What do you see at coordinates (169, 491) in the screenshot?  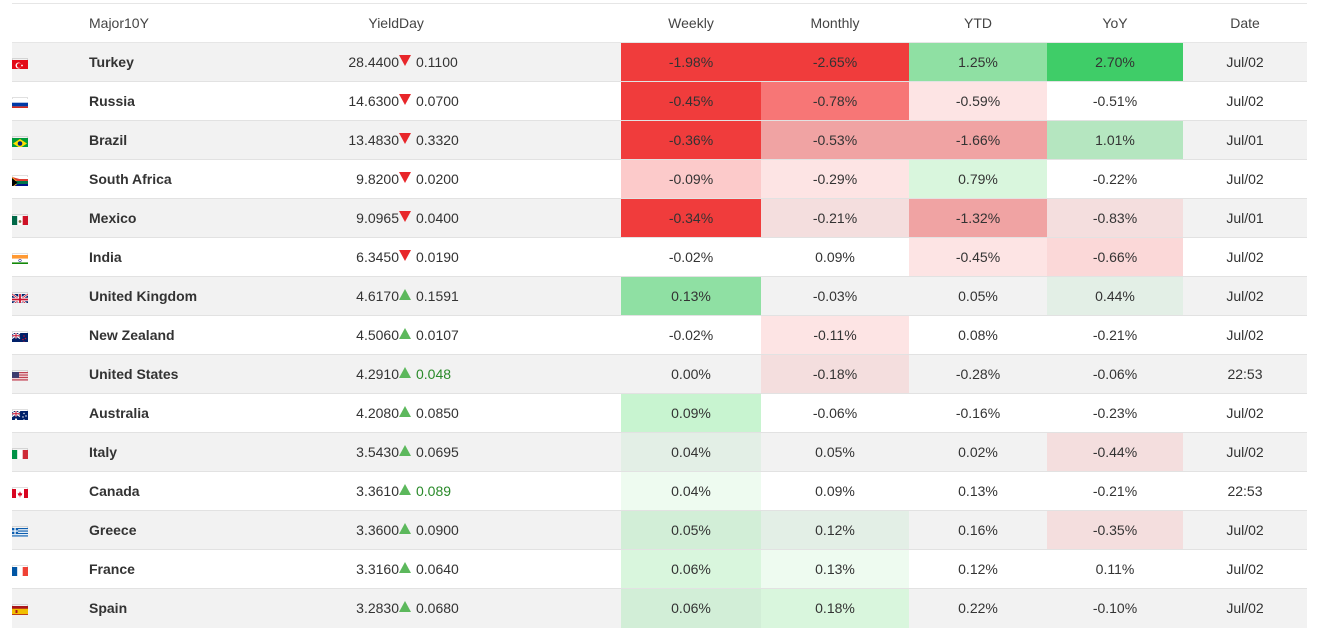 I see `country-name: Canada` at bounding box center [169, 491].